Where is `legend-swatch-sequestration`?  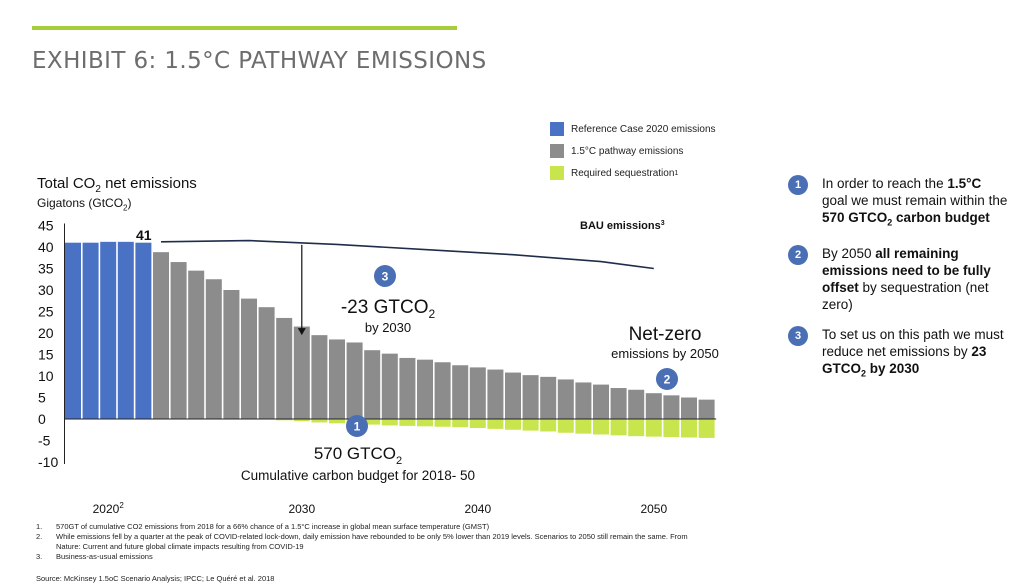 legend-swatch-sequestration is located at coordinates (557, 173).